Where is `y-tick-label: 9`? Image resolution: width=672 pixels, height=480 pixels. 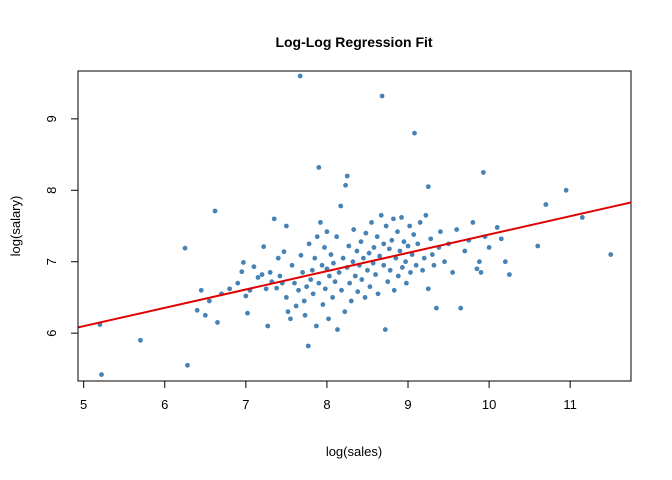
y-tick-label: 9 is located at coordinates (51, 118).